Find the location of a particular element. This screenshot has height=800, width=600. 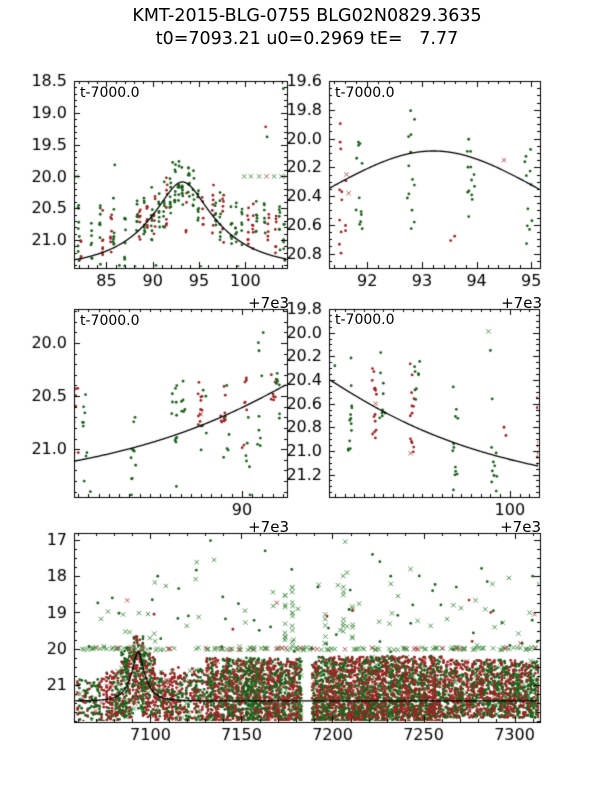

panel-annotation-top-right: t-7000.0 is located at coordinates (365, 93).